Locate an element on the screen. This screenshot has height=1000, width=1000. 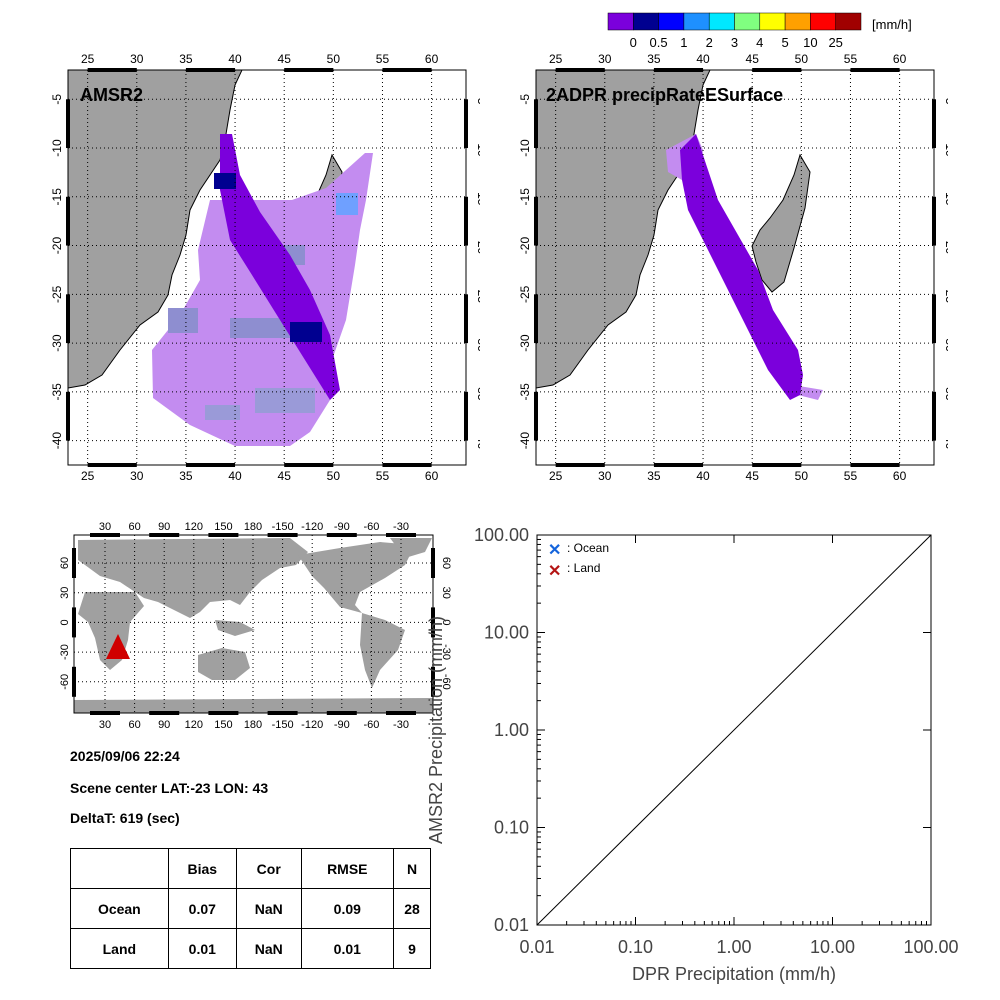
colorbar: 0 0.5 1 2 3 4 5 10 25 [mm/h] is located at coordinates (759, 31).